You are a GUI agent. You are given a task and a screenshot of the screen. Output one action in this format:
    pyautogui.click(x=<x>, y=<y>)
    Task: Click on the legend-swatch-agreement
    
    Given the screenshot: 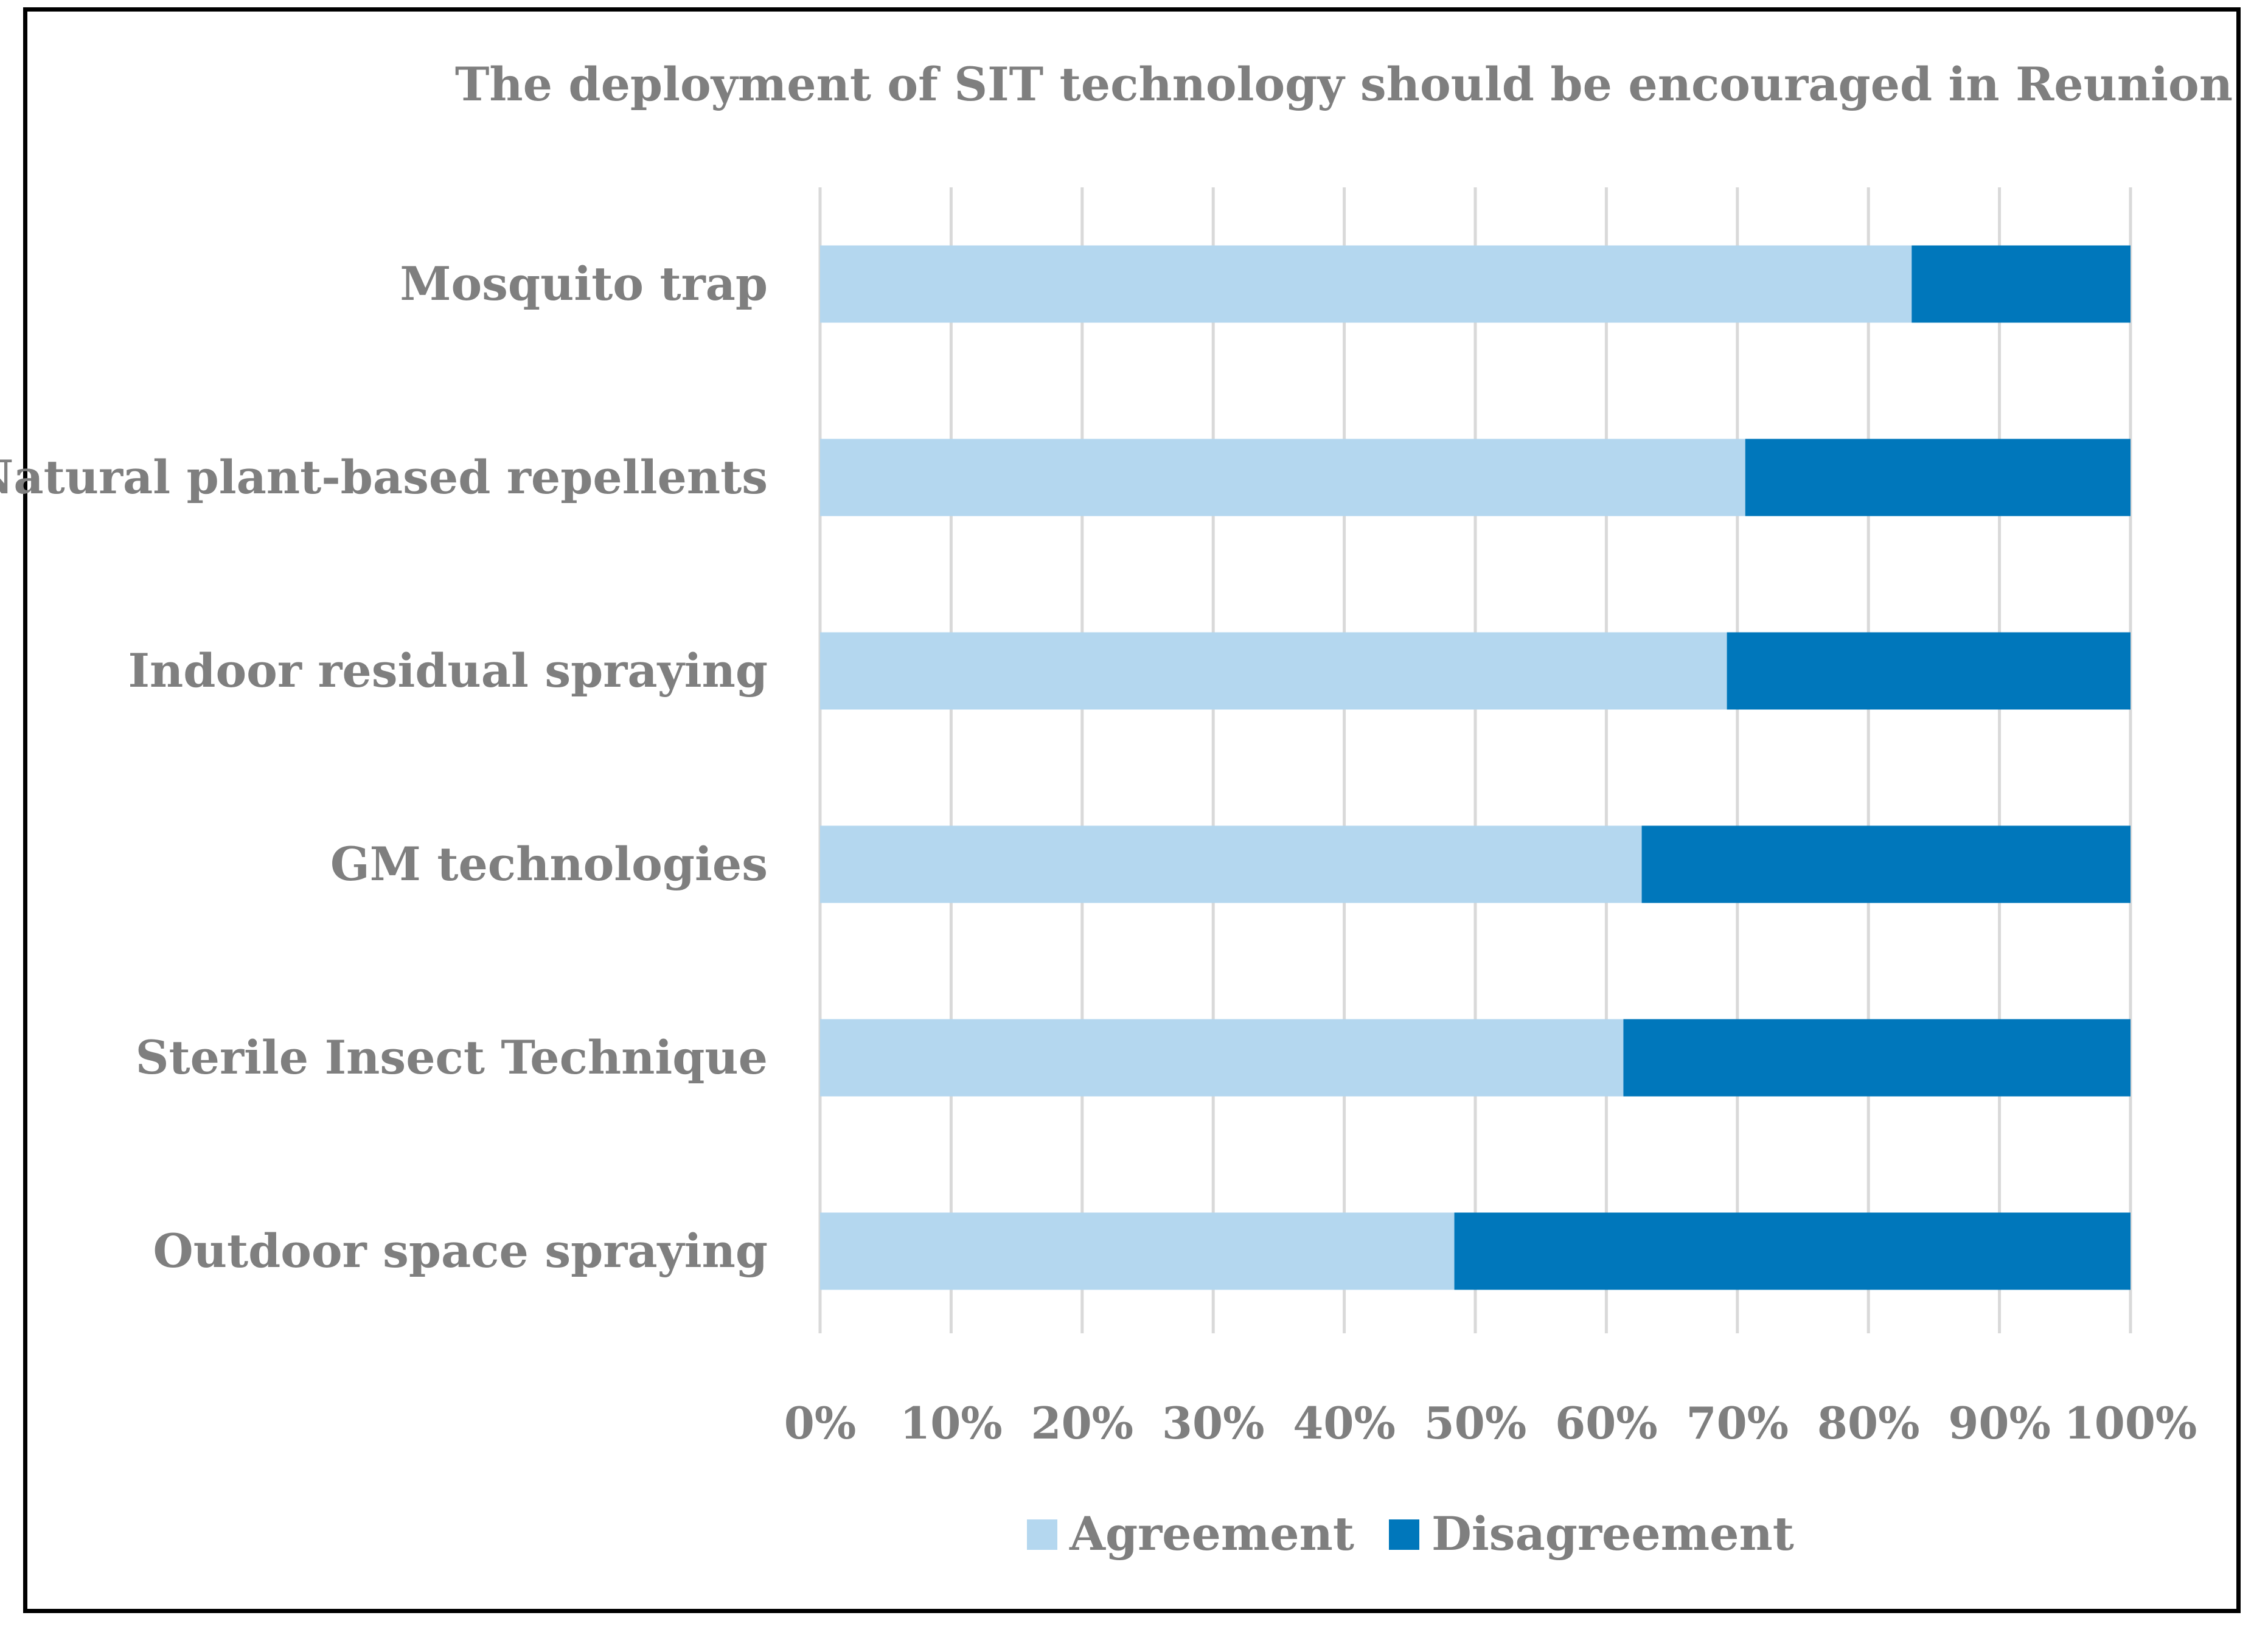 What is the action you would take?
    pyautogui.click(x=1042, y=1535)
    